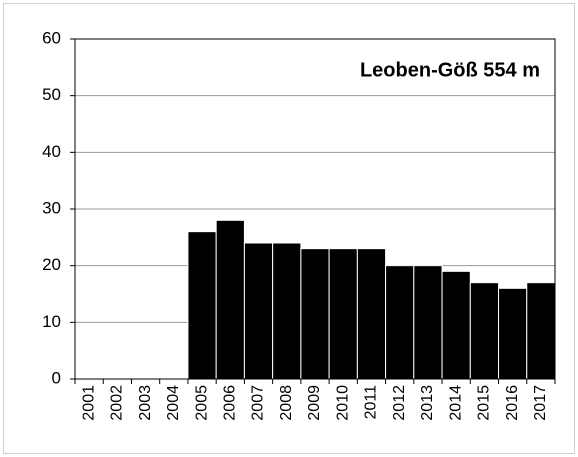 This screenshot has width=578, height=457. What do you see at coordinates (286, 403) in the screenshot?
I see `x-tick-label: 2008` at bounding box center [286, 403].